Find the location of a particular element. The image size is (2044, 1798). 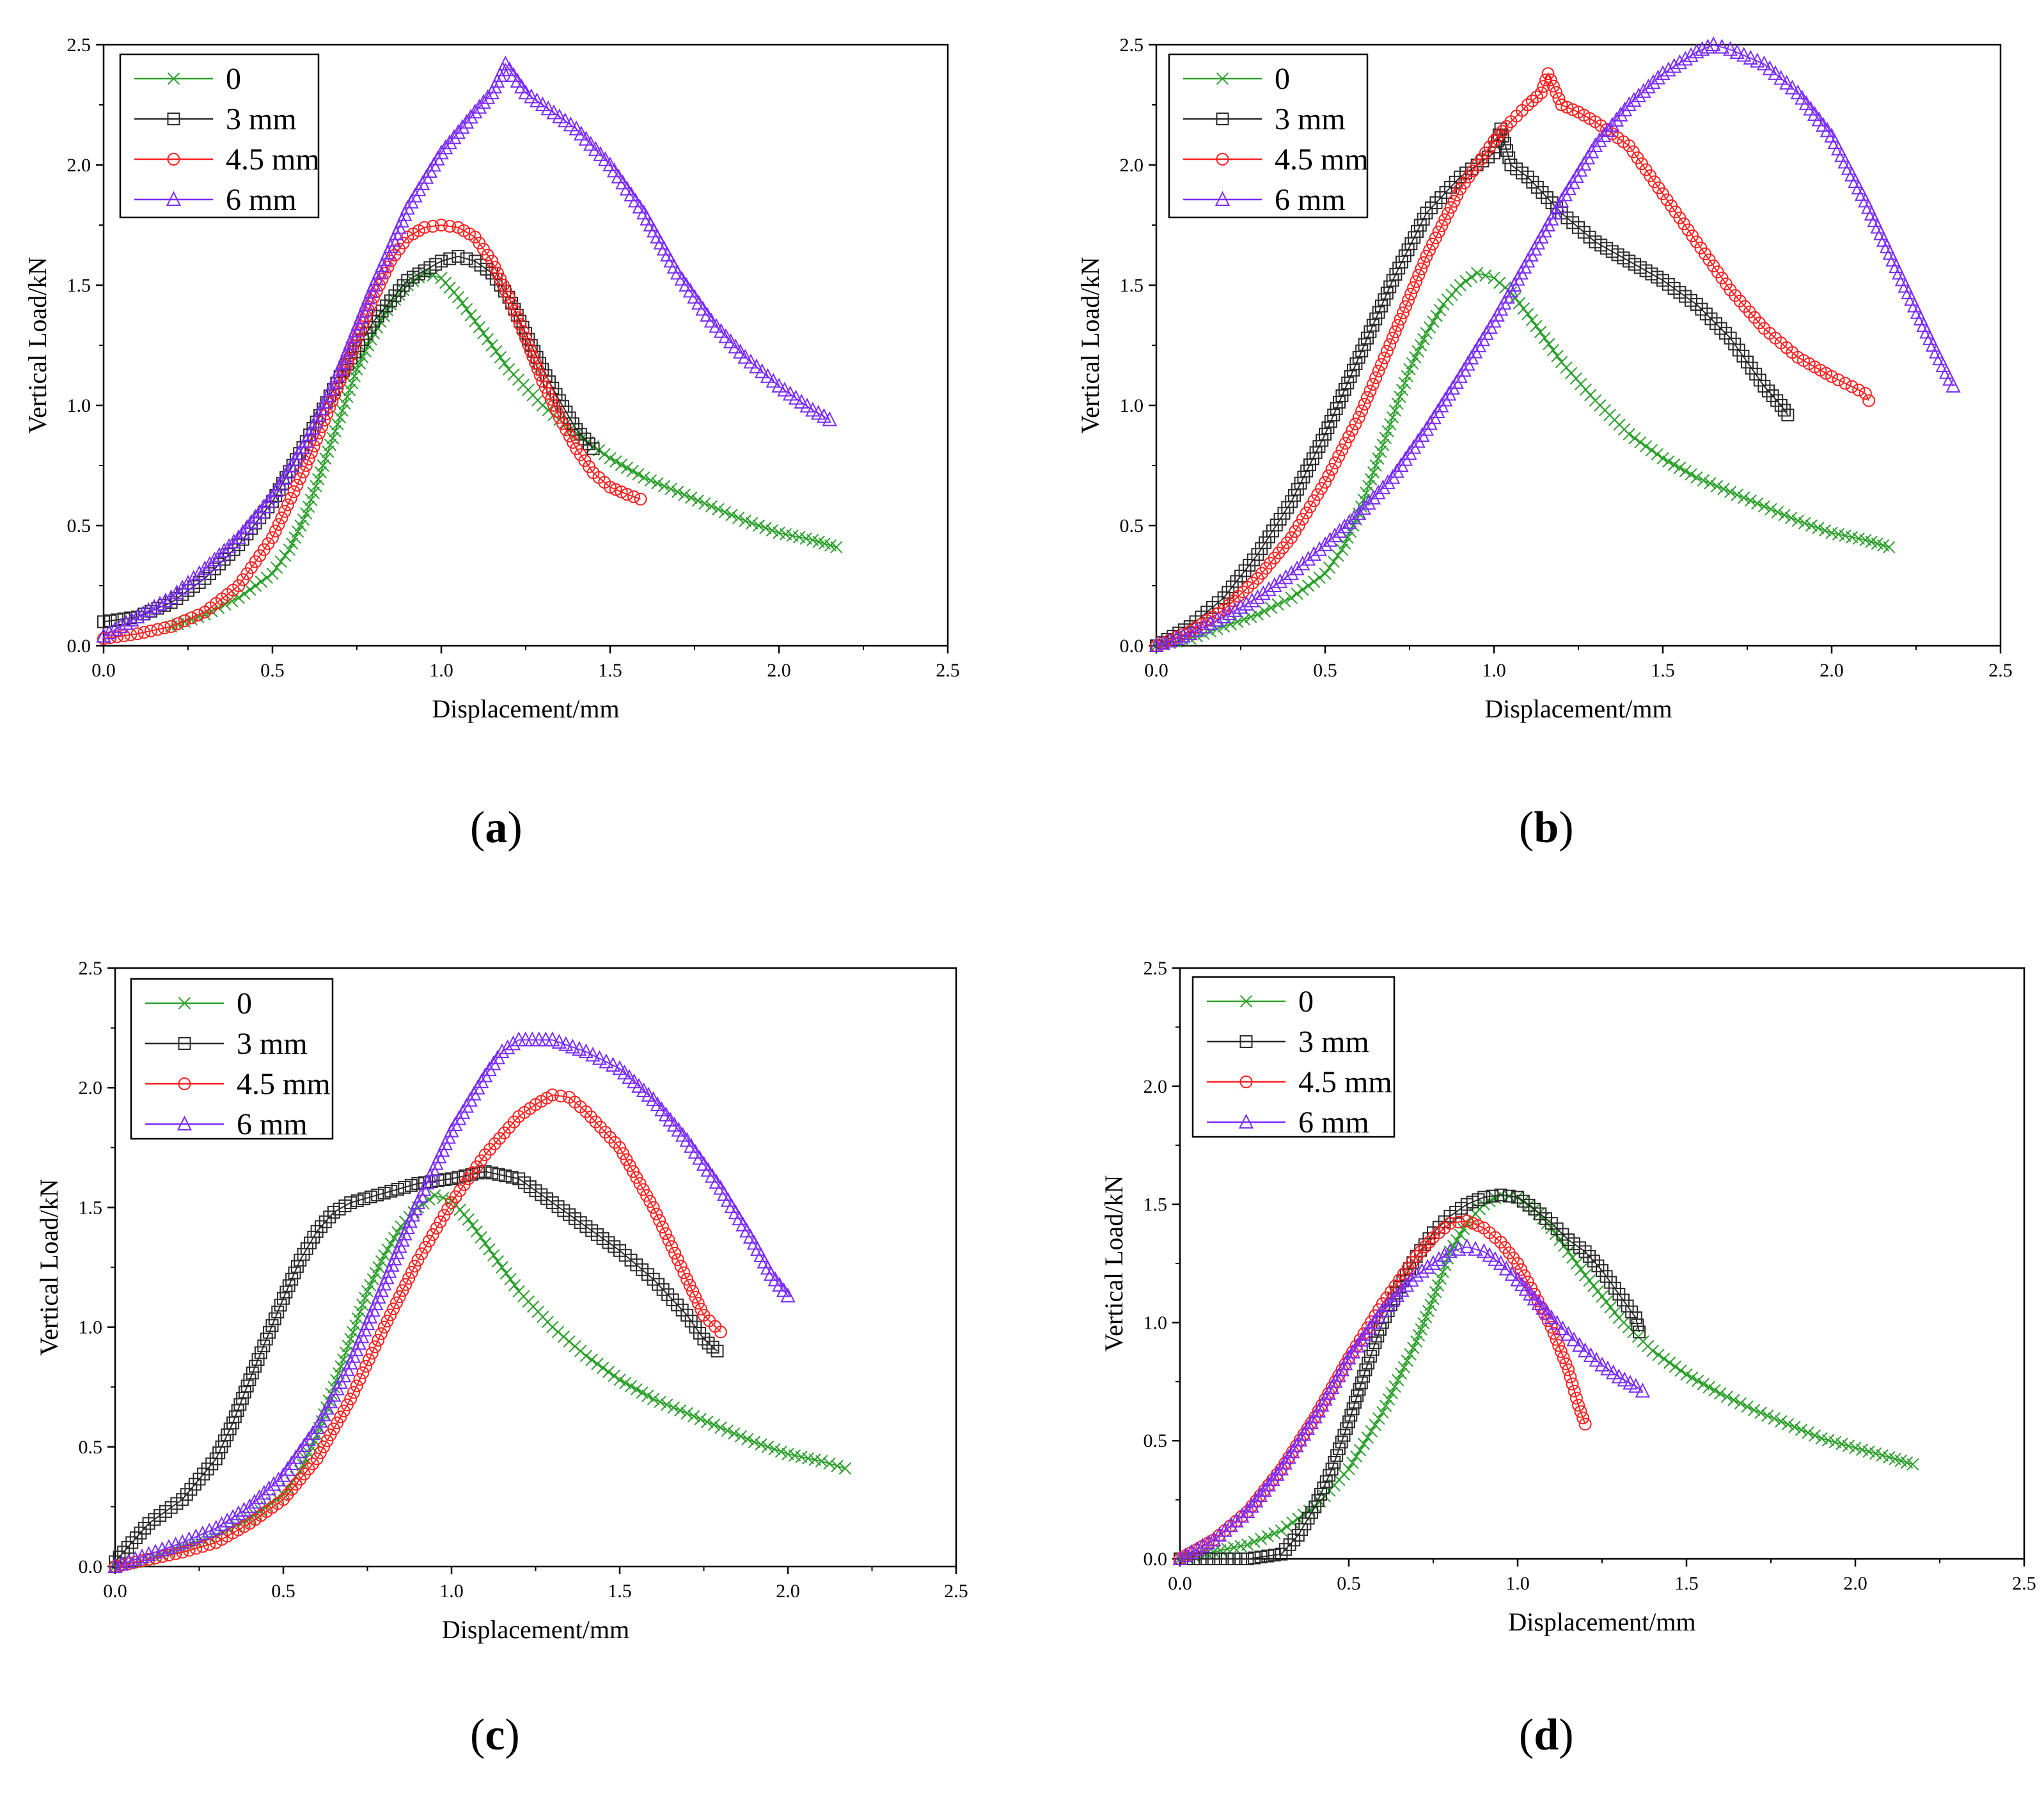

series-4-5-mm is located at coordinates (372, 432).